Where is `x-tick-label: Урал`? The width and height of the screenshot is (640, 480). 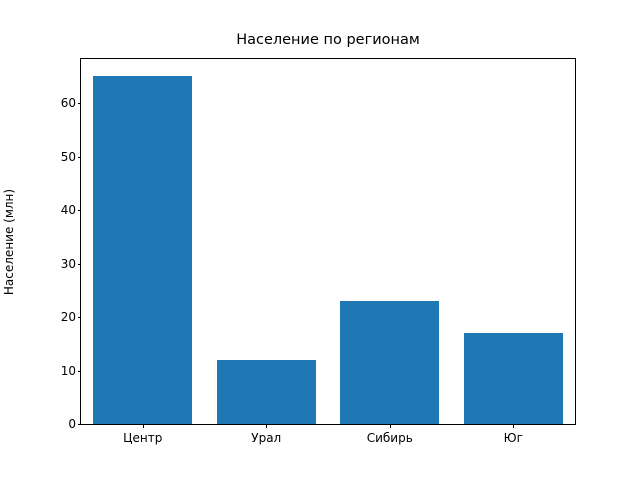
x-tick-label: Урал is located at coordinates (266, 438).